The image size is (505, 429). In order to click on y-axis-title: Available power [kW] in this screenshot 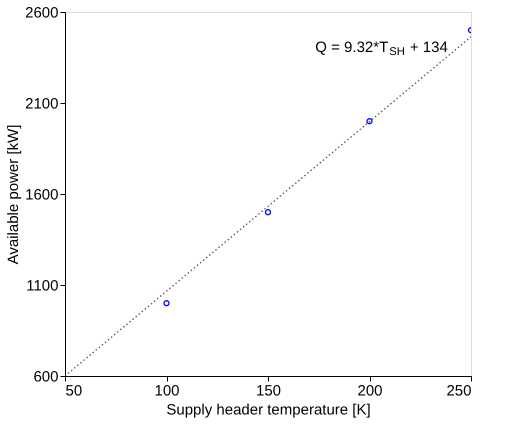, I will do `click(13, 194)`.